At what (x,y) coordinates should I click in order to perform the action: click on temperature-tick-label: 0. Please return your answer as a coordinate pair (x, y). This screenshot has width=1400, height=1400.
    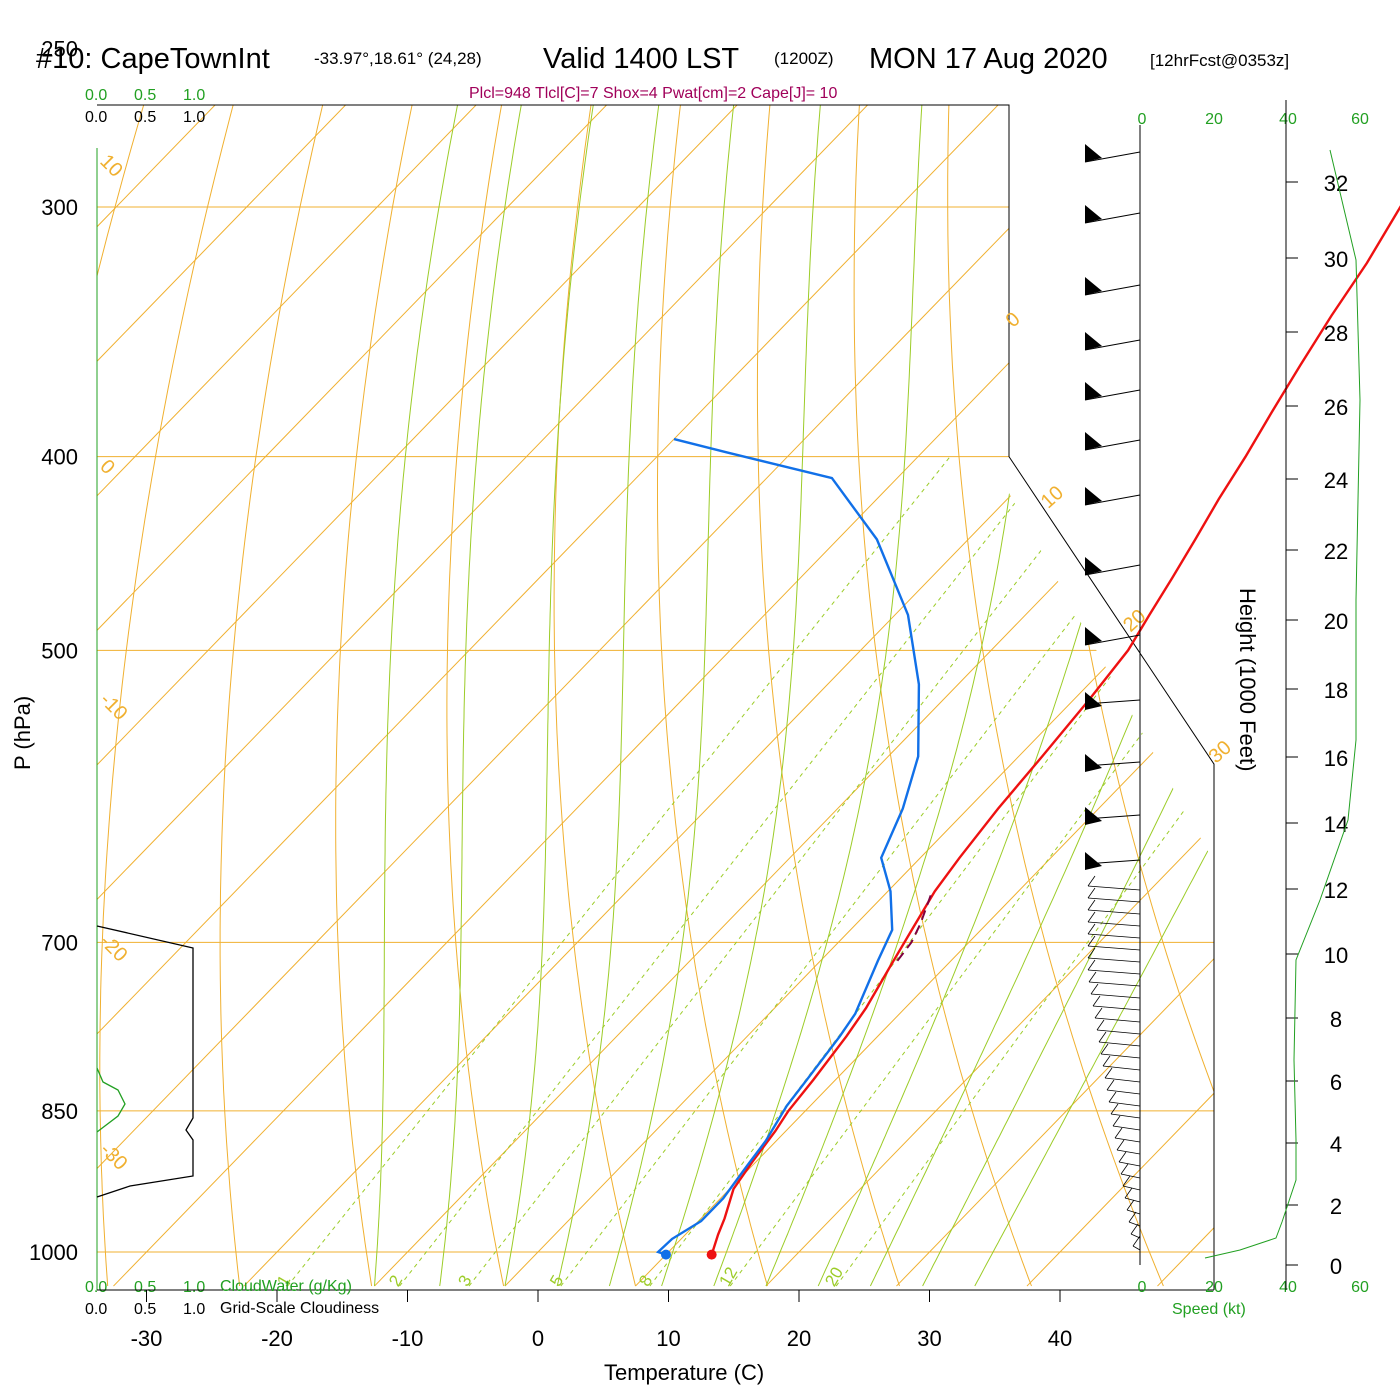
    Looking at the image, I should click on (538, 1338).